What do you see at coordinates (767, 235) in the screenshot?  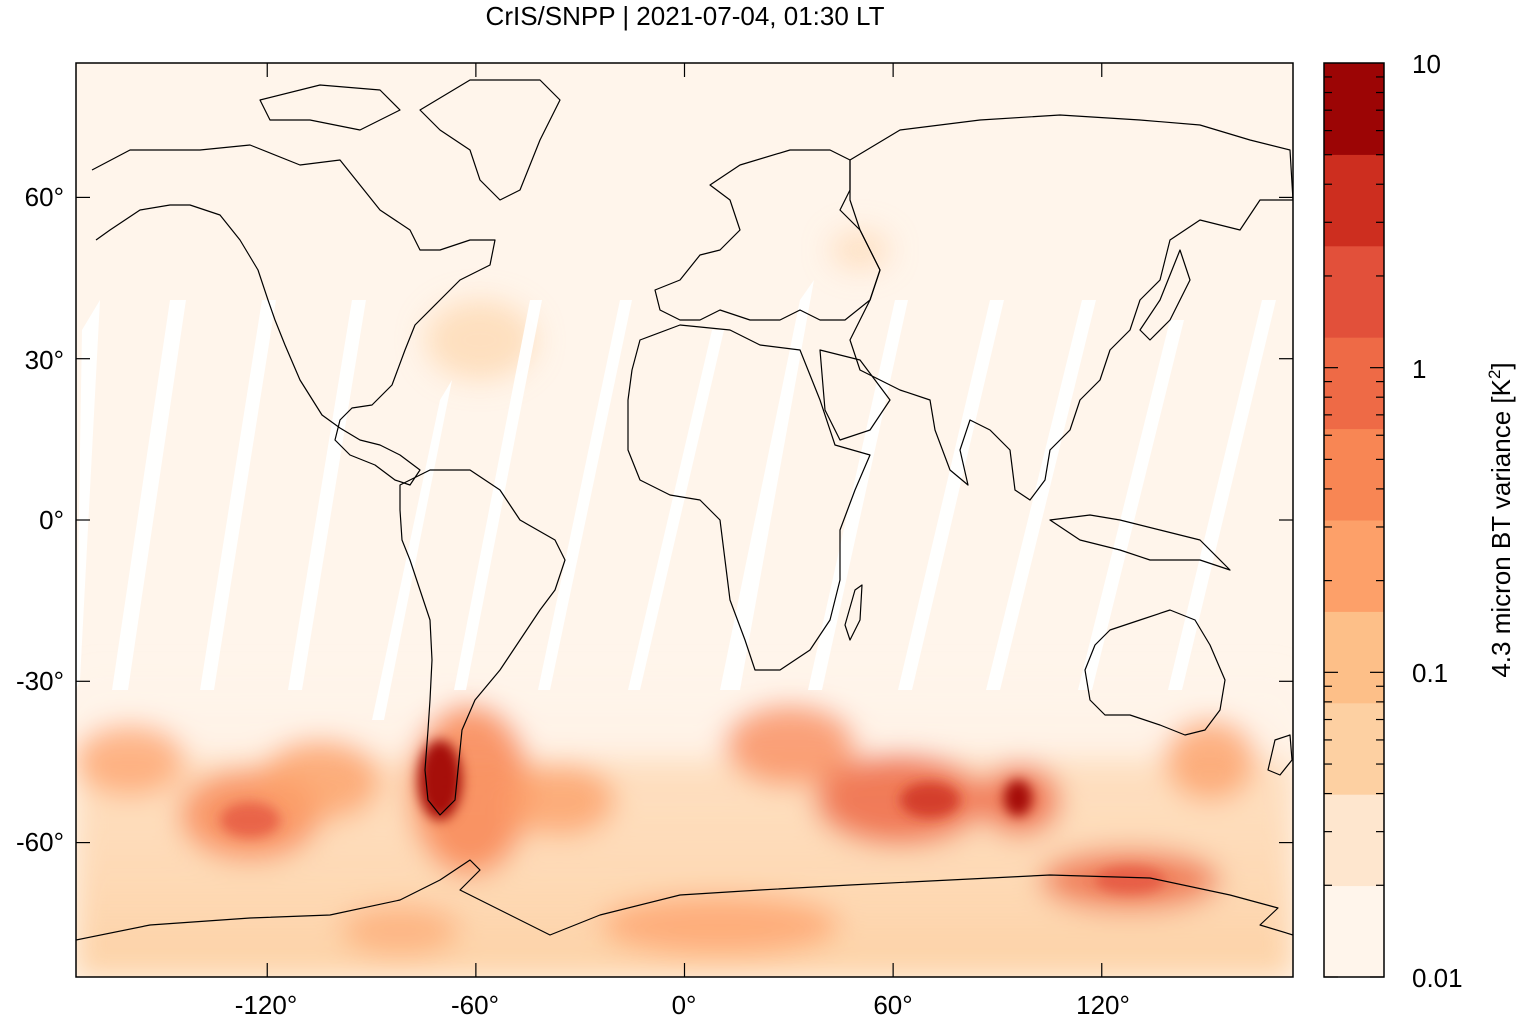 I see `europe-coast` at bounding box center [767, 235].